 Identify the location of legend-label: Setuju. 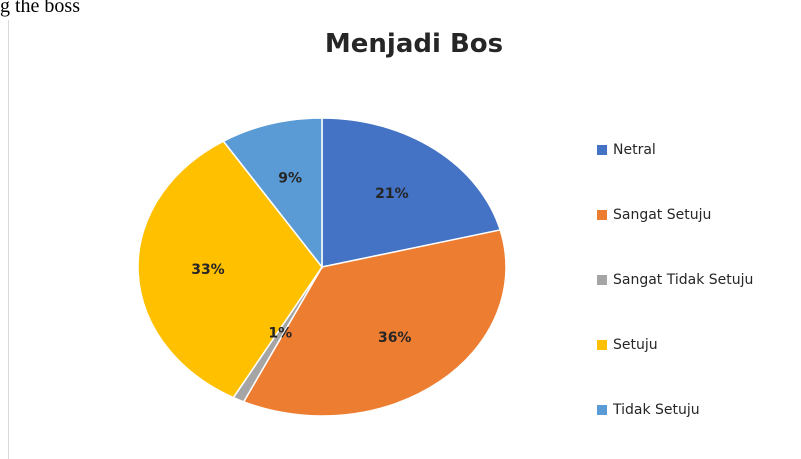
(635, 345).